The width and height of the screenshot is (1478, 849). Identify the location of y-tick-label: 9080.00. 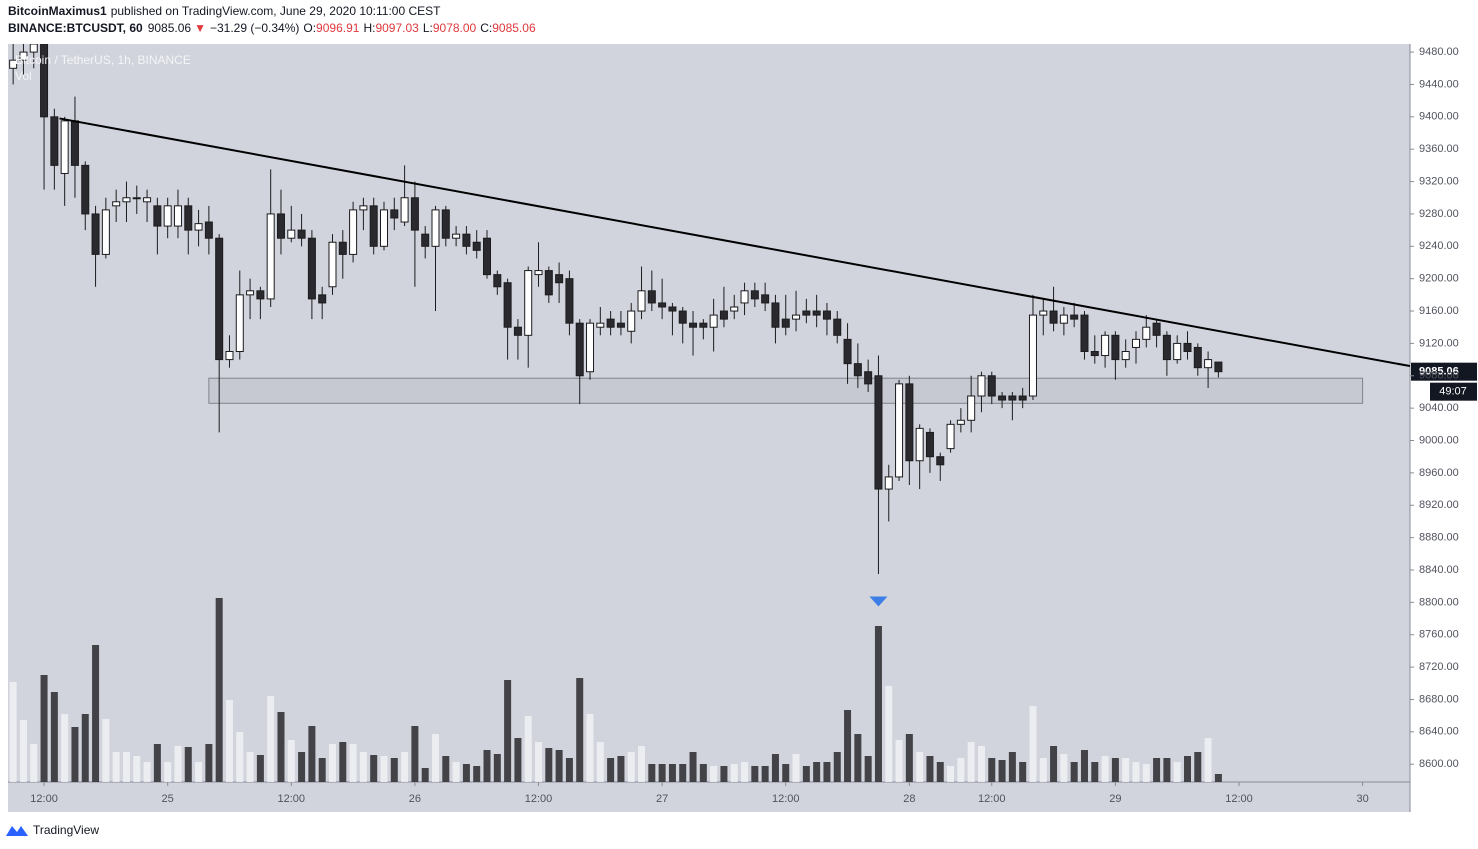
(1439, 376).